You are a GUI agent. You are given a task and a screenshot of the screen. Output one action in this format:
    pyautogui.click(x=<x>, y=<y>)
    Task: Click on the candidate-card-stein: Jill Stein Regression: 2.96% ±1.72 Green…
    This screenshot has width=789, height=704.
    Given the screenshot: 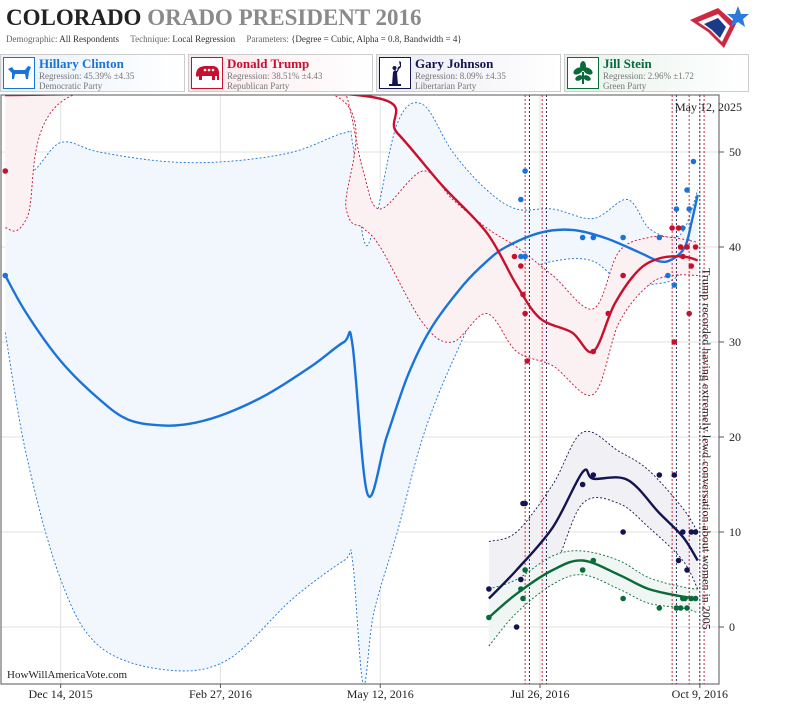 What is the action you would take?
    pyautogui.click(x=656, y=73)
    